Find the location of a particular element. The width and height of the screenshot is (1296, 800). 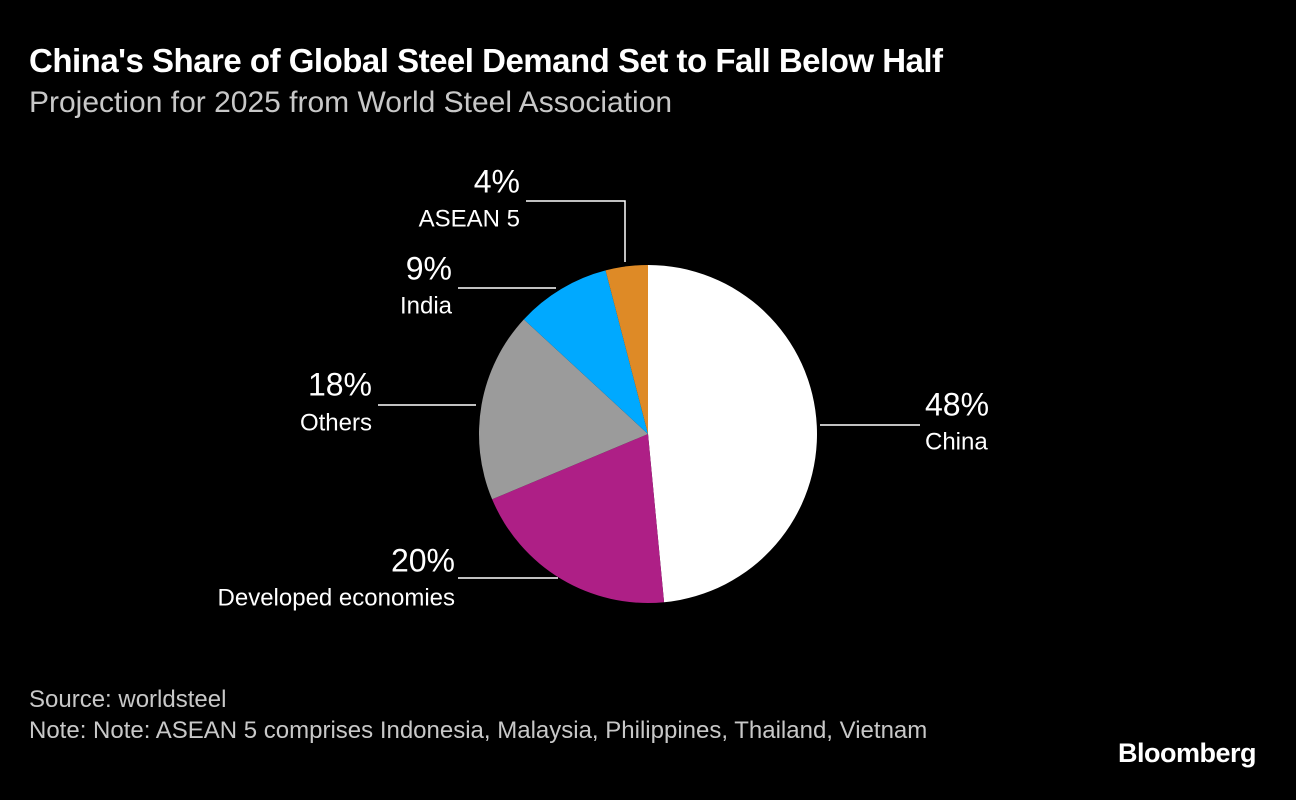

brand-logo: Bloomberg is located at coordinates (1187, 753).